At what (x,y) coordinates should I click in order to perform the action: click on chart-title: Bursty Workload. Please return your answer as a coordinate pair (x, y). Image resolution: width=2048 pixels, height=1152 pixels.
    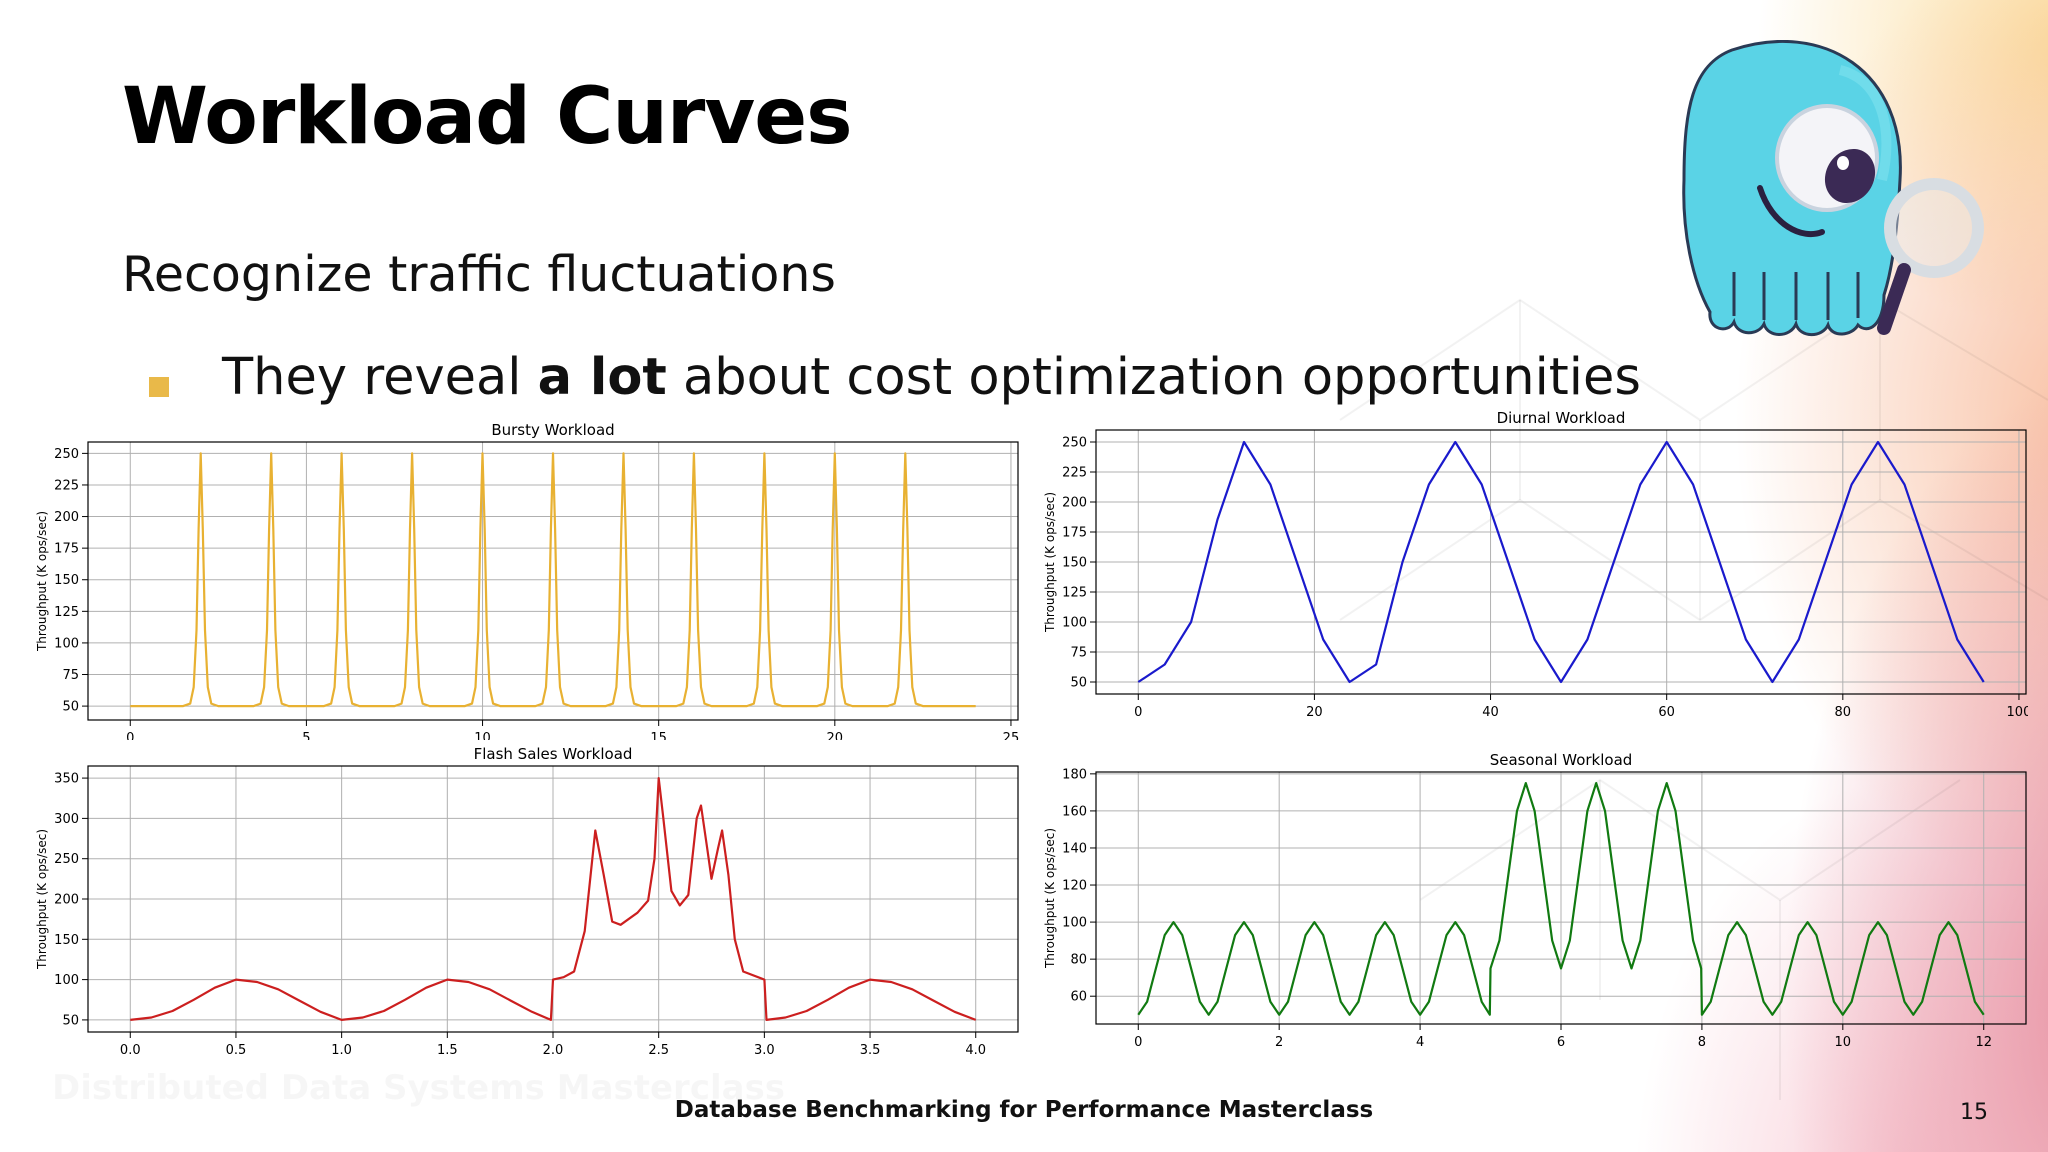
    Looking at the image, I should click on (552, 430).